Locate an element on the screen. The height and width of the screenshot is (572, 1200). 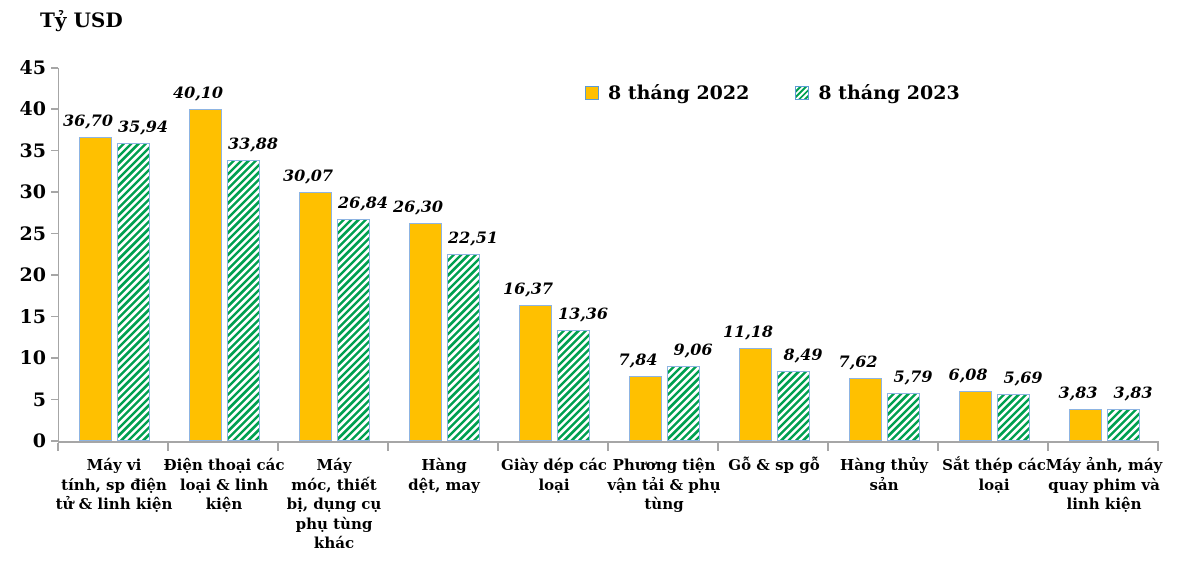
value-label-2023: 5,79 is located at coordinates (913, 377).